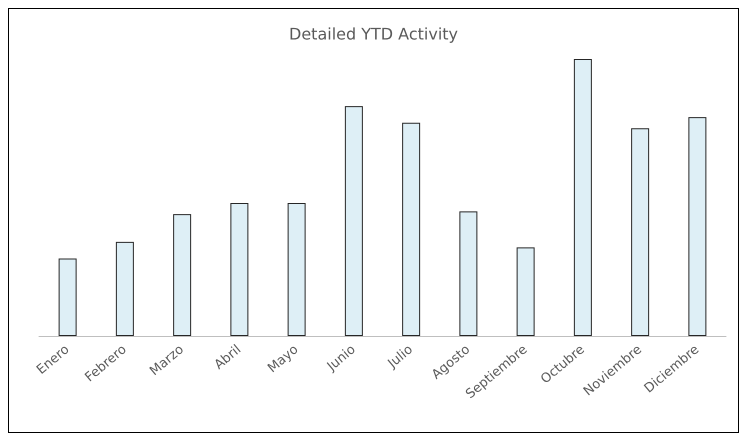  Describe the element at coordinates (373, 34) in the screenshot. I see `chart-title: Detailed YTD Activity` at that location.